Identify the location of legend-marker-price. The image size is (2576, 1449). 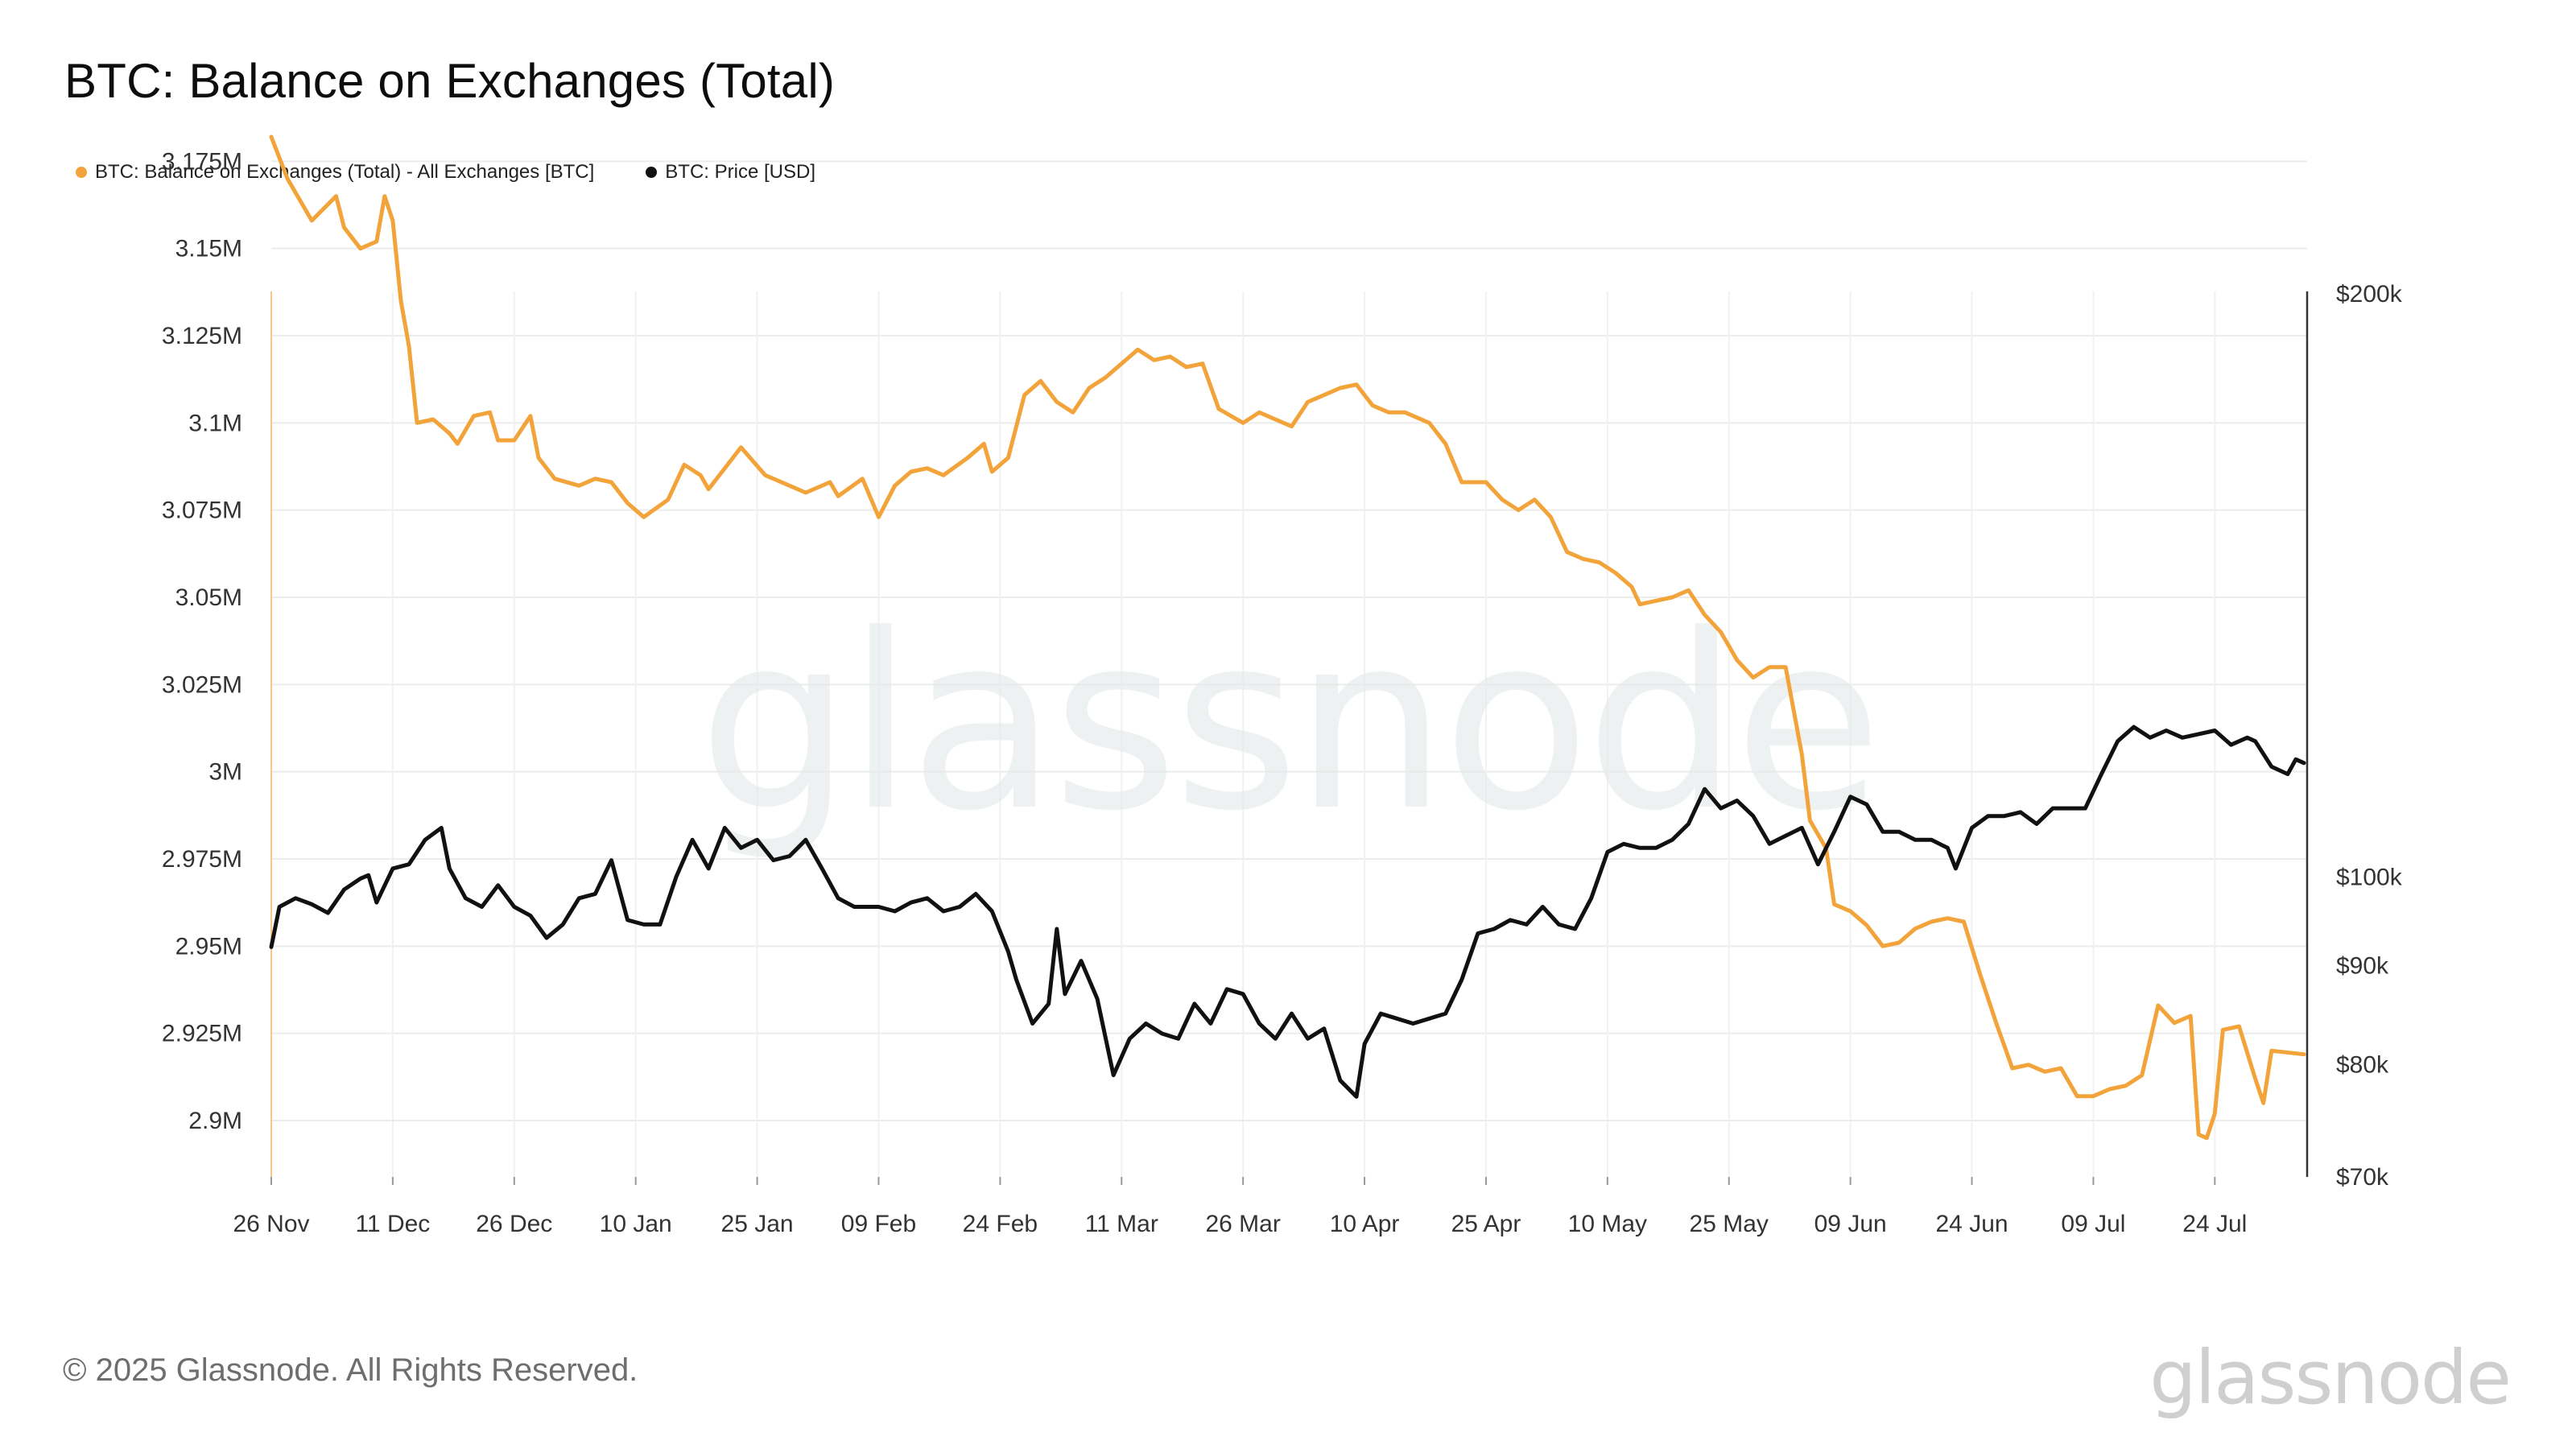
(652, 172).